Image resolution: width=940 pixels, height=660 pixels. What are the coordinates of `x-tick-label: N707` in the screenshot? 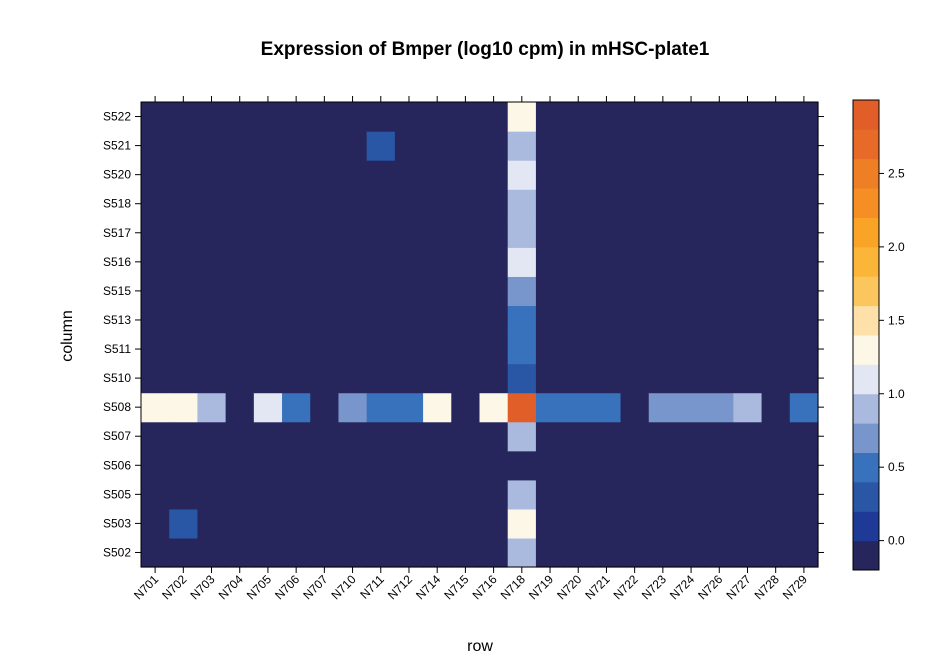 It's located at (315, 587).